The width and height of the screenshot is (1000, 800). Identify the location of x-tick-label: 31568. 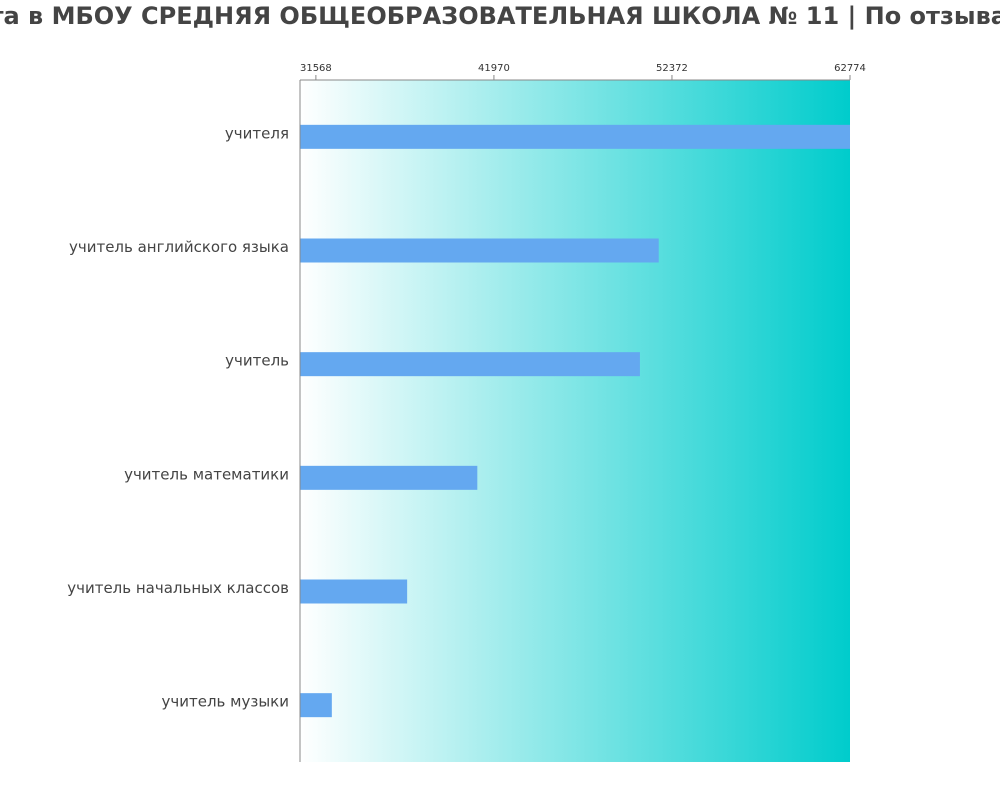
(316, 68).